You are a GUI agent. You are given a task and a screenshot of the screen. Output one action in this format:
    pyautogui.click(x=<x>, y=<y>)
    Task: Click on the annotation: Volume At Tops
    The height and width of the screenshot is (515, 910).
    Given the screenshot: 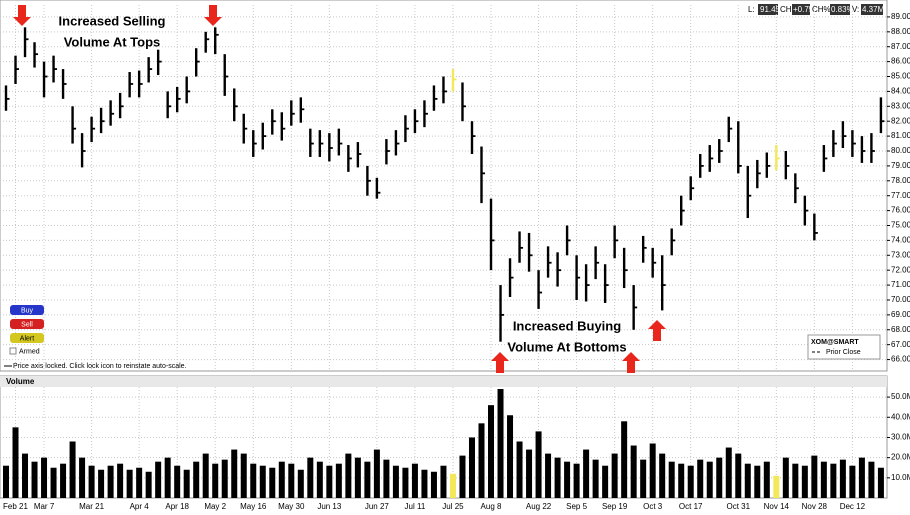 What is the action you would take?
    pyautogui.click(x=112, y=41)
    